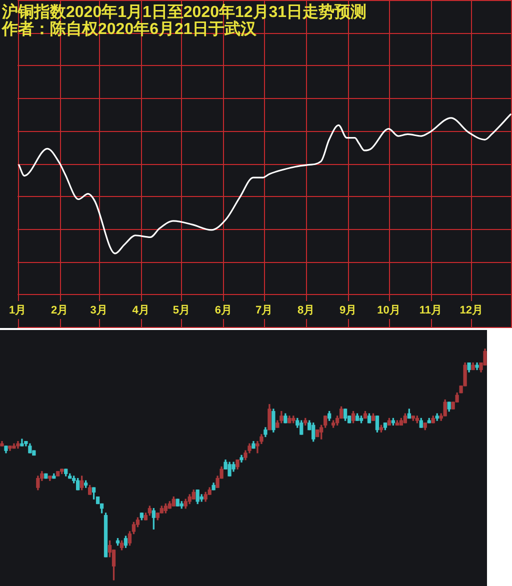 The height and width of the screenshot is (586, 512). What do you see at coordinates (388, 310) in the screenshot?
I see `x-tick-label: 10月` at bounding box center [388, 310].